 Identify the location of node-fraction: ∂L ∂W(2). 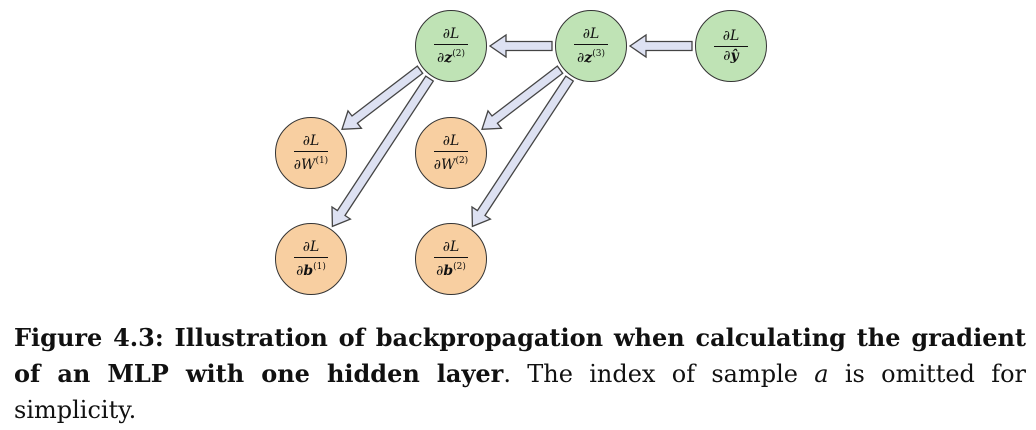
(451, 153).